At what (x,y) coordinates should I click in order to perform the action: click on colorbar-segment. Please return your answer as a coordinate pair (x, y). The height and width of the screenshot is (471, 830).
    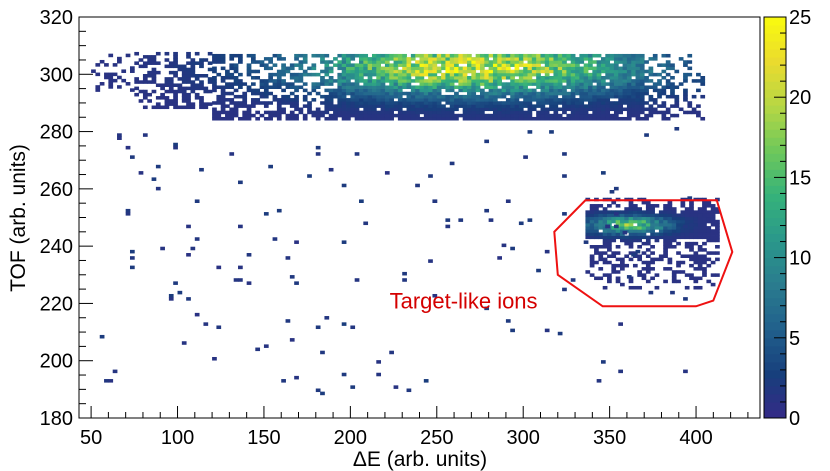
    Looking at the image, I should click on (775, 230).